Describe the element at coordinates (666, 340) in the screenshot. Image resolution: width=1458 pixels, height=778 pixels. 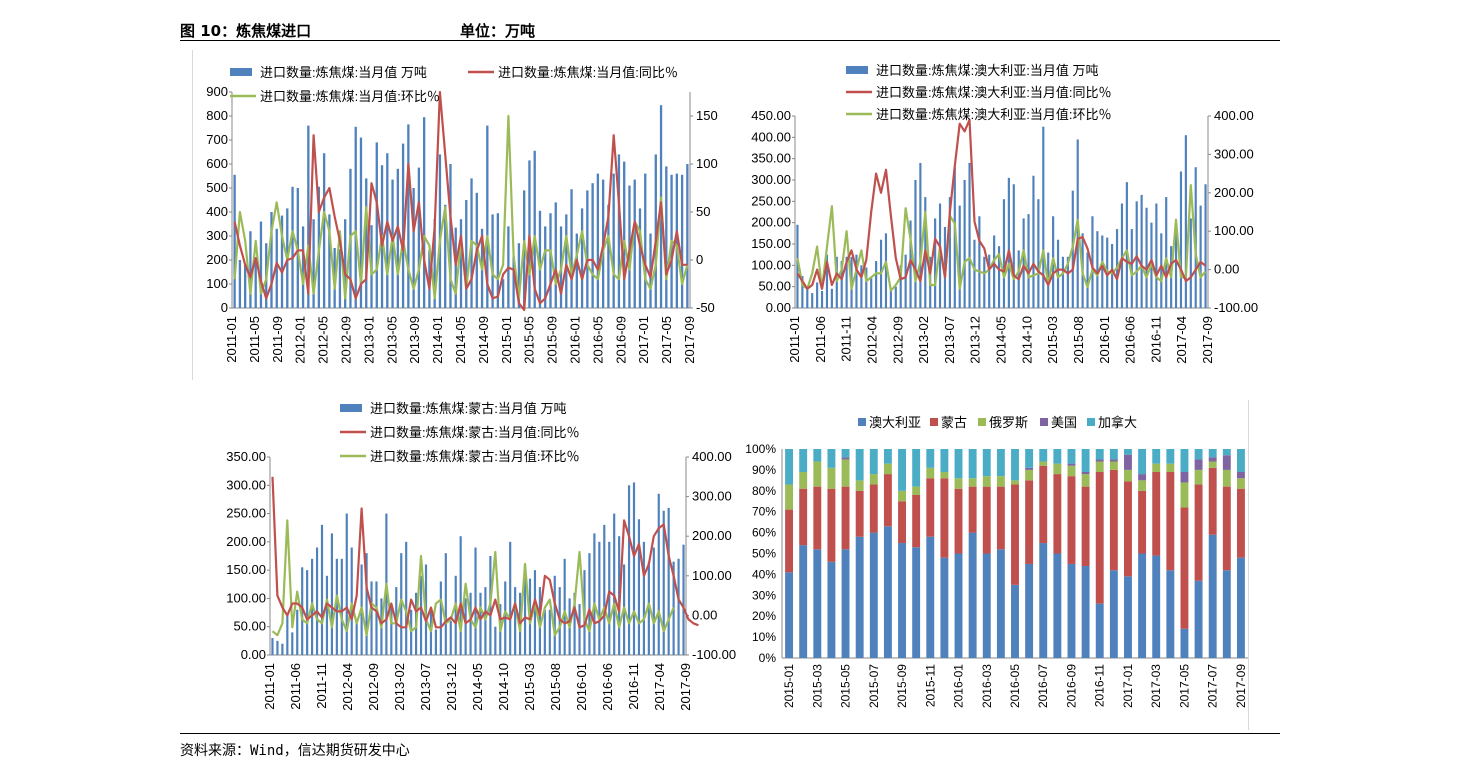
I see `x-tick-label: 2017-05` at that location.